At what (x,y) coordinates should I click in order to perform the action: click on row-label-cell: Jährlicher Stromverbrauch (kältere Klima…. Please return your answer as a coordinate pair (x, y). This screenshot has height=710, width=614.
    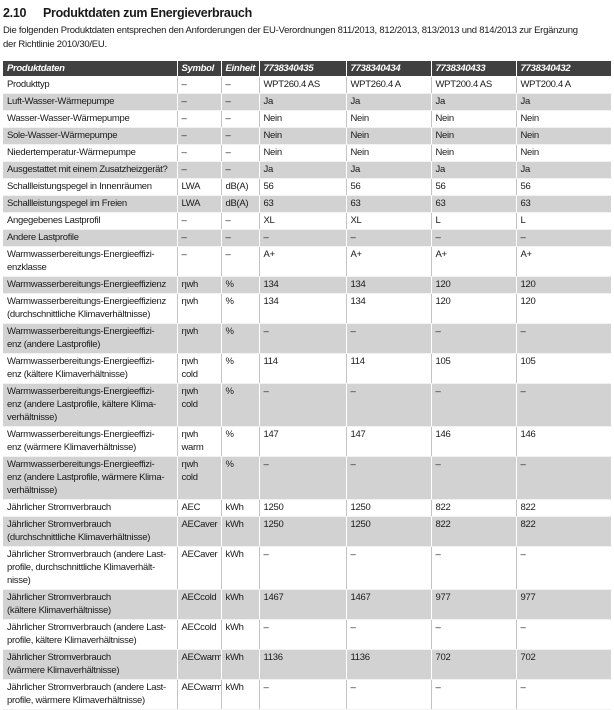
    Looking at the image, I should click on (90, 604).